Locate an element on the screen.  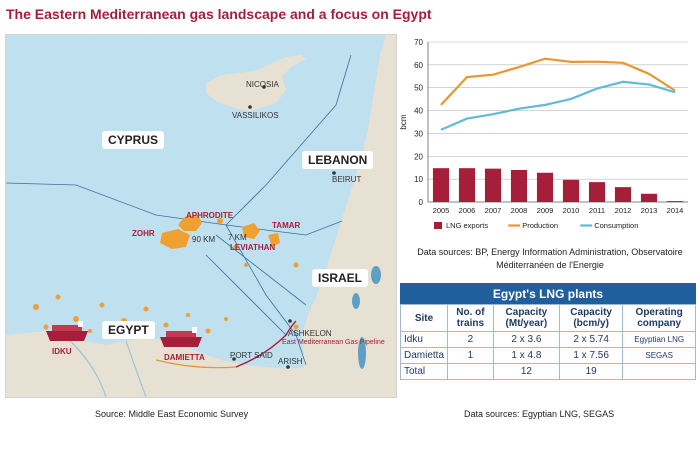
cell-site: Damietta is located at coordinates (424, 355).